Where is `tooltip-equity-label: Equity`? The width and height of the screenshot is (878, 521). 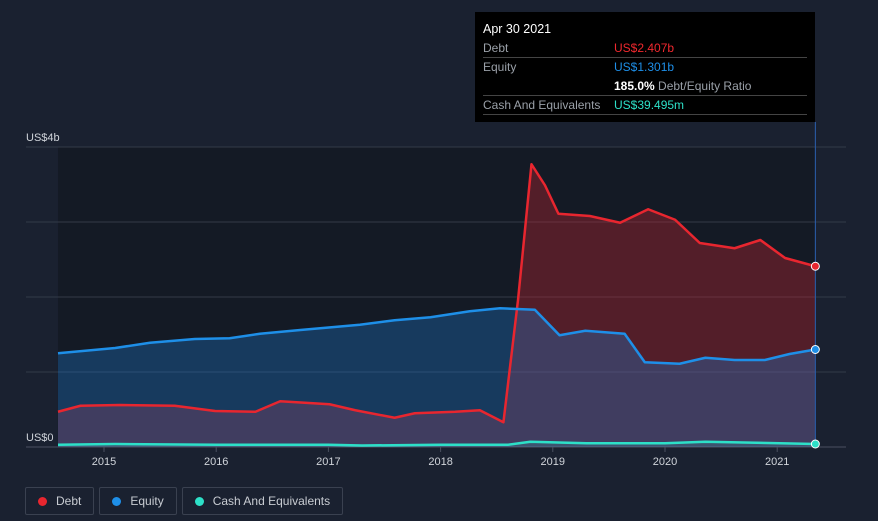 tooltip-equity-label: Equity is located at coordinates (500, 67).